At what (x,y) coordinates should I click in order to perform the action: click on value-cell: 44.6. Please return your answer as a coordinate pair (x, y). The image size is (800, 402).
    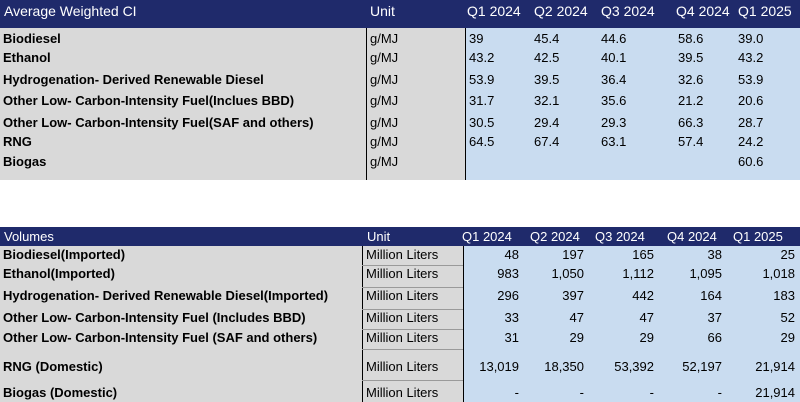
    Looking at the image, I should click on (614, 38).